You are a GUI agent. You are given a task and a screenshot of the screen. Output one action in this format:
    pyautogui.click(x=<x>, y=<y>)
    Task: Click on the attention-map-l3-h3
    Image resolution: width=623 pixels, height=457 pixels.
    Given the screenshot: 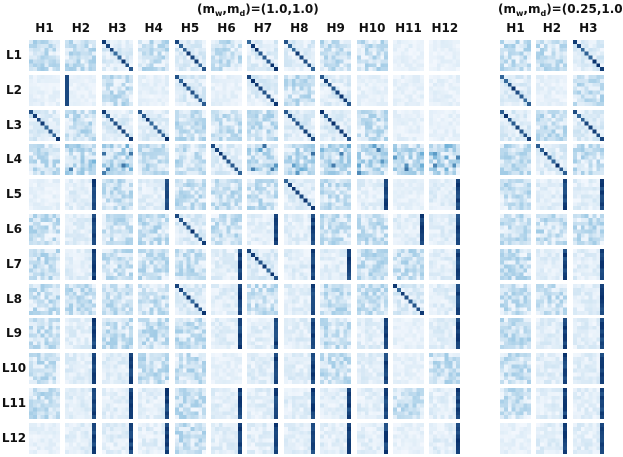 What is the action you would take?
    pyautogui.click(x=117, y=125)
    